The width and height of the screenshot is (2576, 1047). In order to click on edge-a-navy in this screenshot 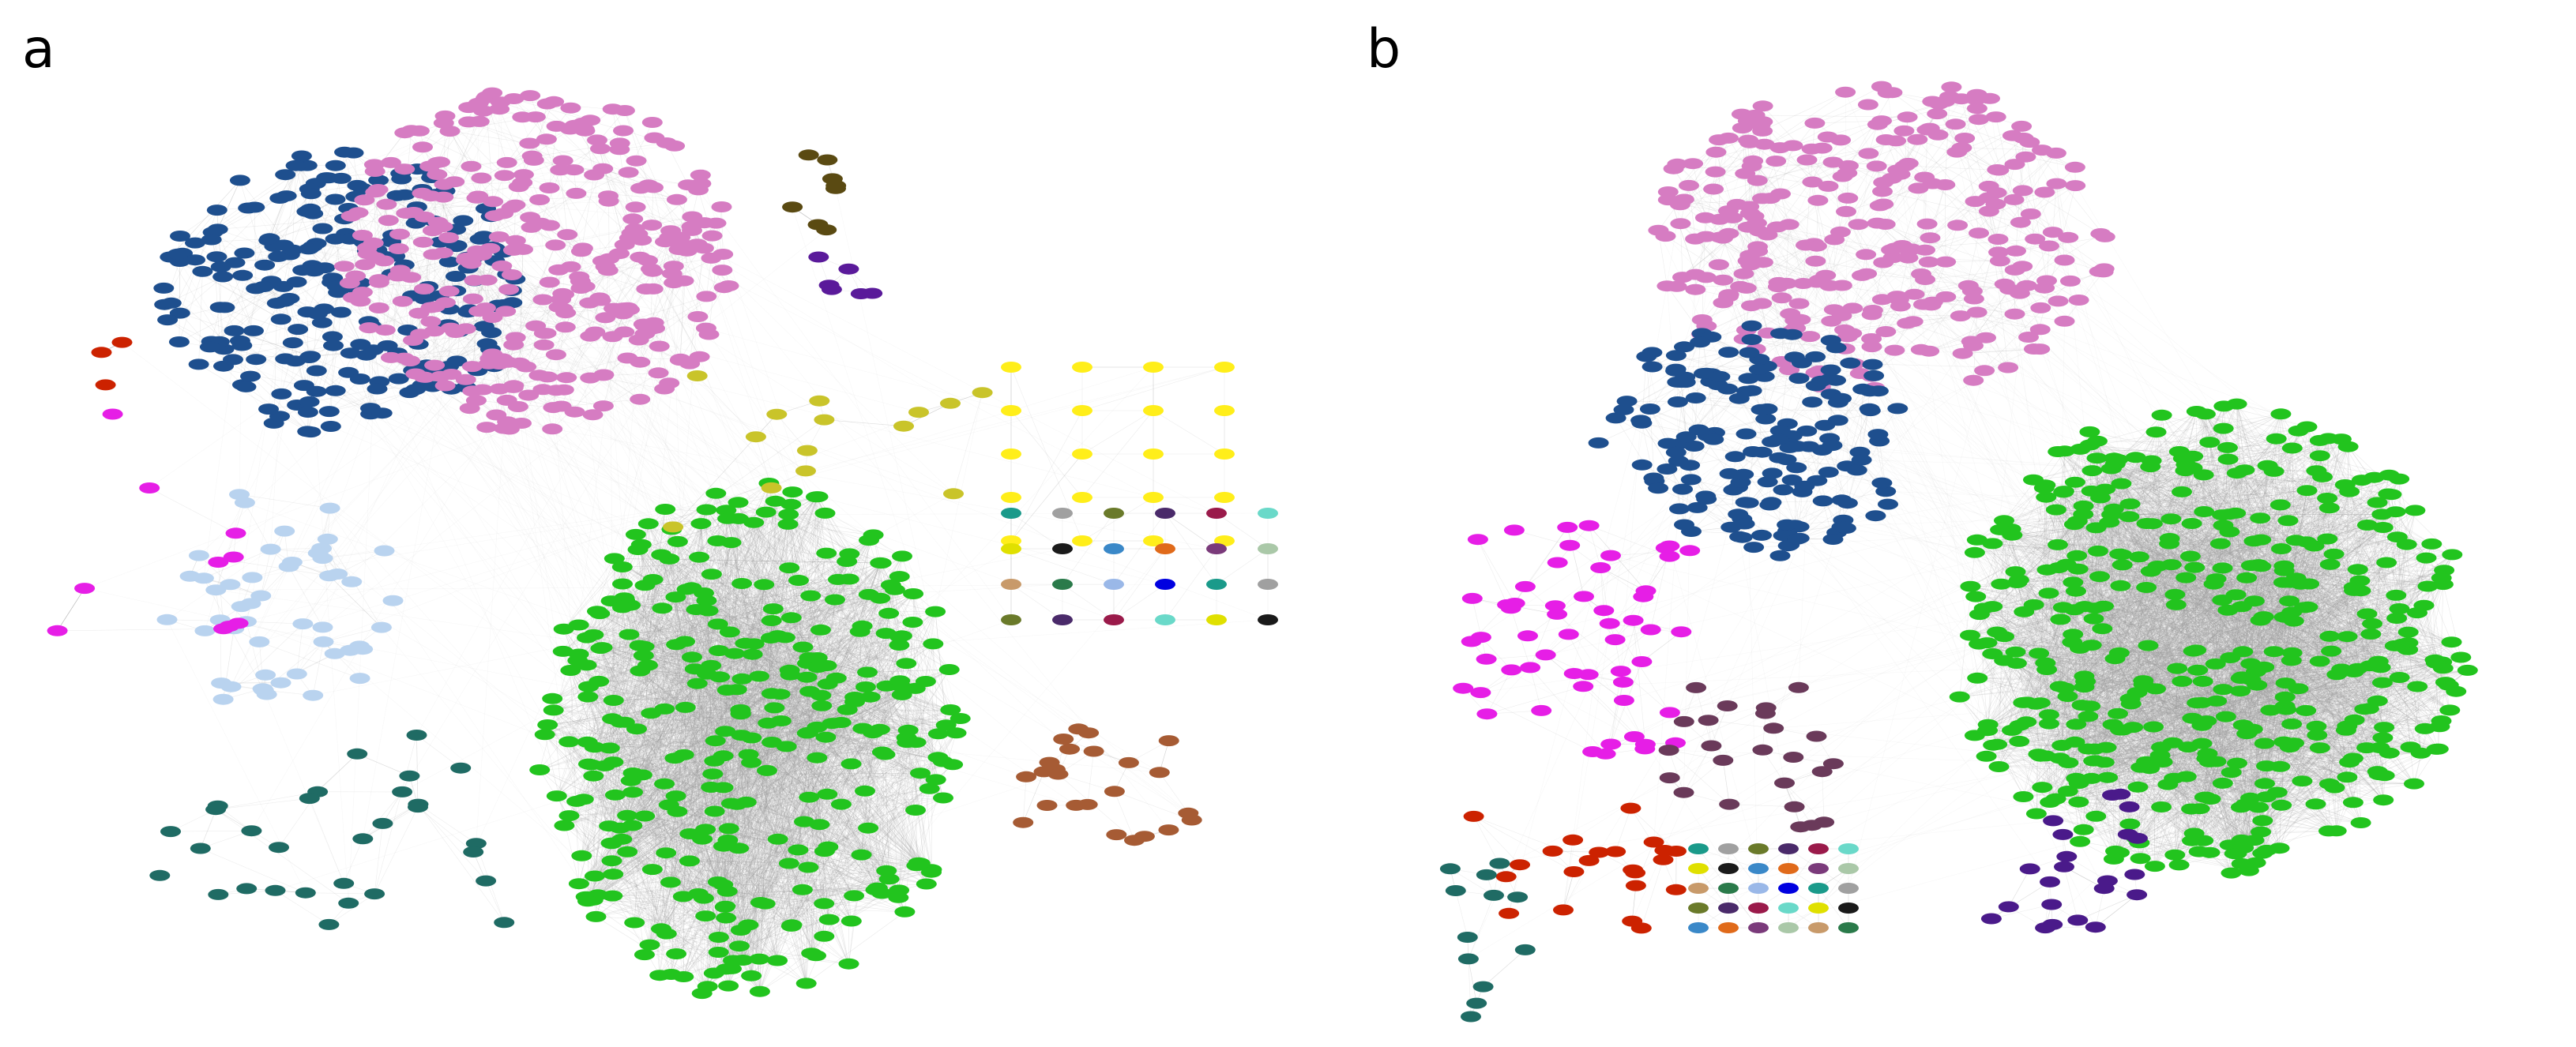, I will do `click(229, 205)`.